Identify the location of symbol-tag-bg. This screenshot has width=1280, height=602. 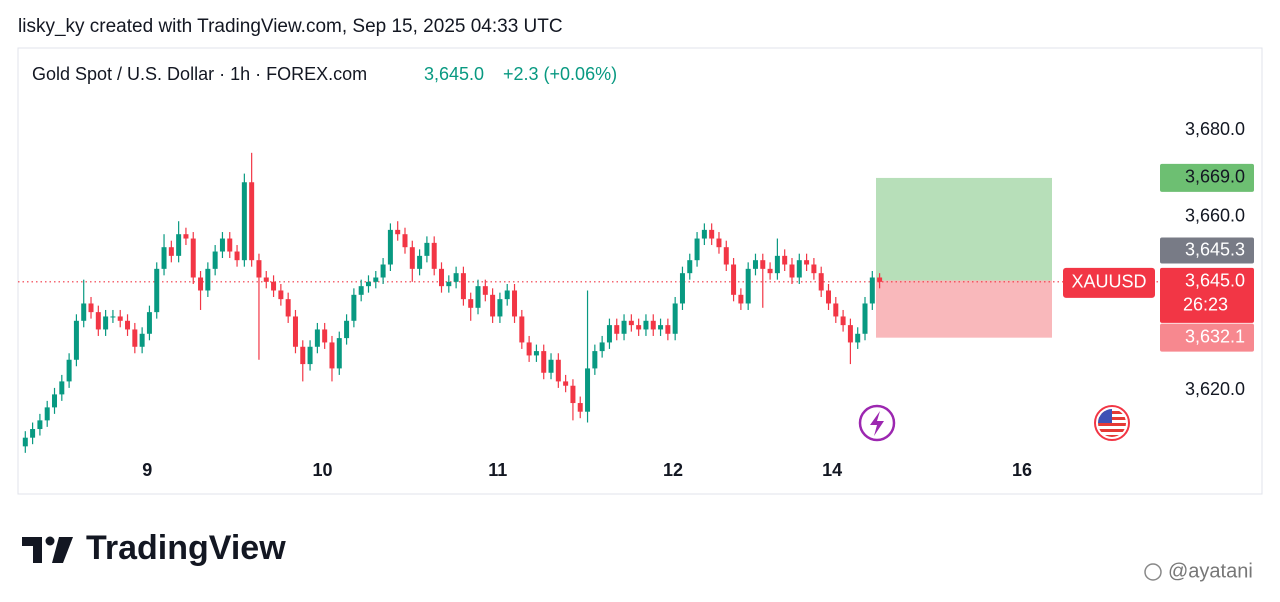
(1109, 282).